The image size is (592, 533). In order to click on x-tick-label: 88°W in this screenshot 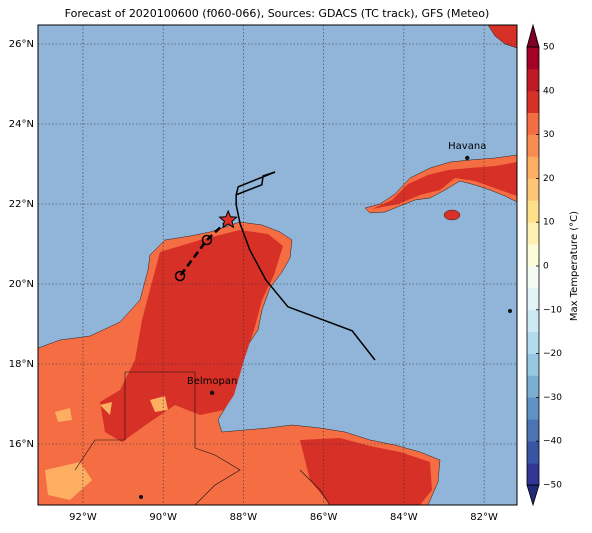, I will do `click(244, 517)`.